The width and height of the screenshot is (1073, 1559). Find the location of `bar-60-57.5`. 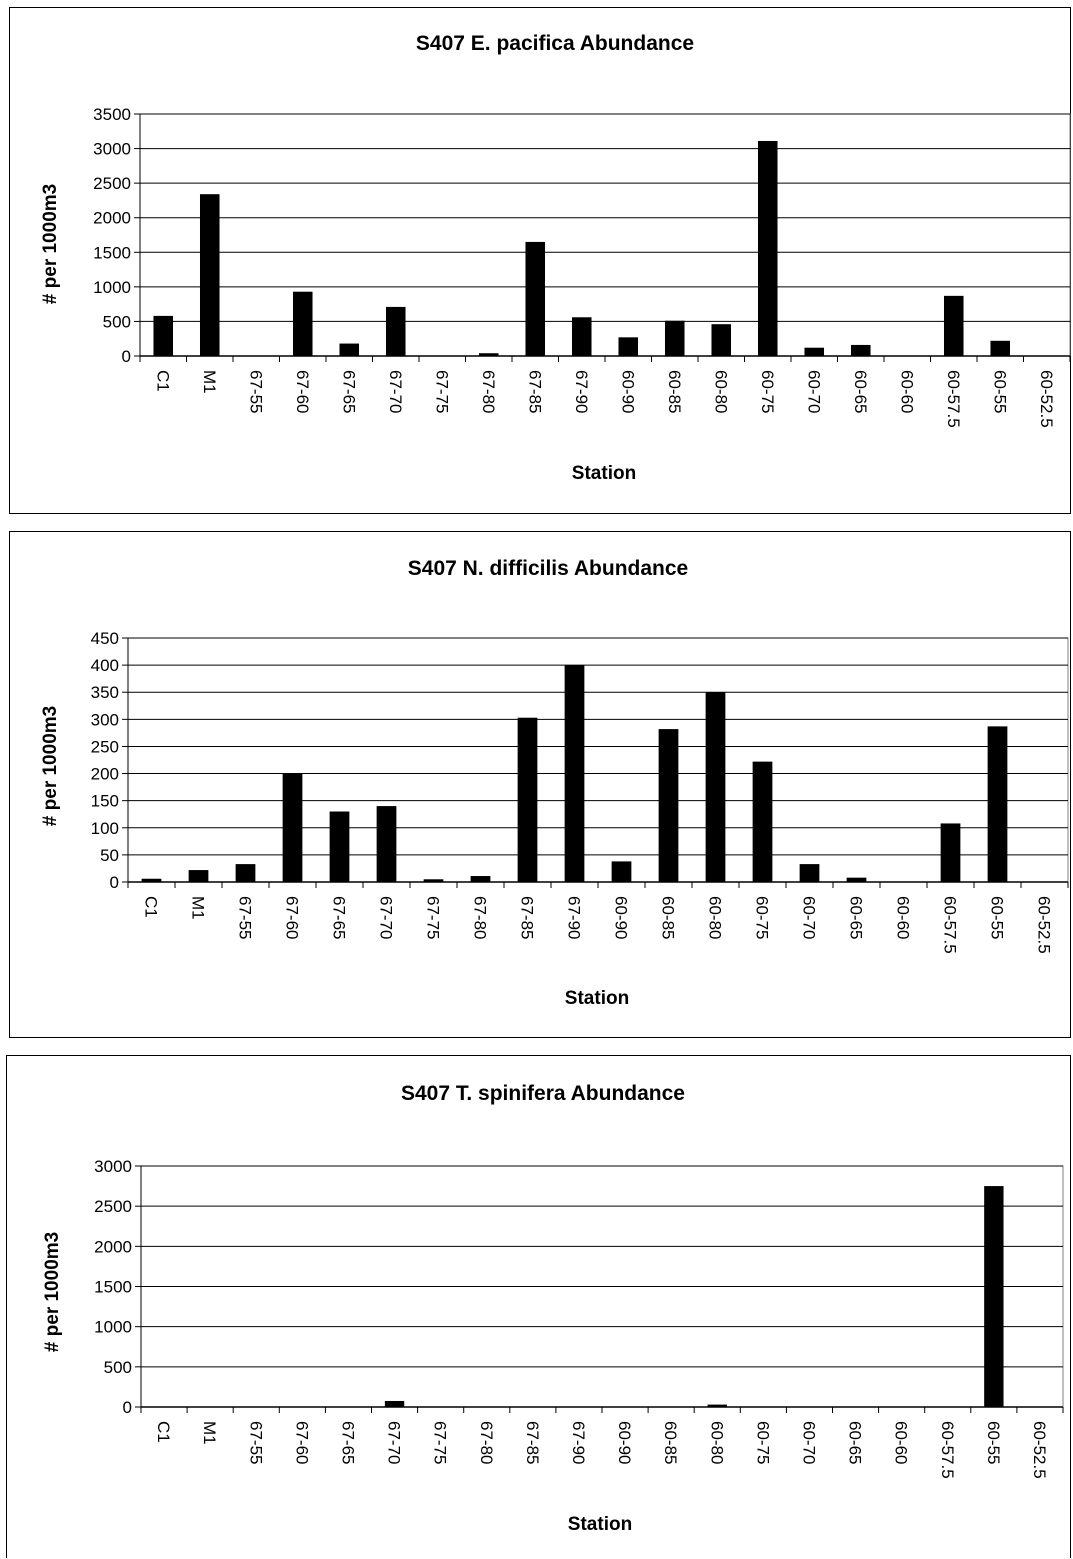

bar-60-57.5 is located at coordinates (950, 852).